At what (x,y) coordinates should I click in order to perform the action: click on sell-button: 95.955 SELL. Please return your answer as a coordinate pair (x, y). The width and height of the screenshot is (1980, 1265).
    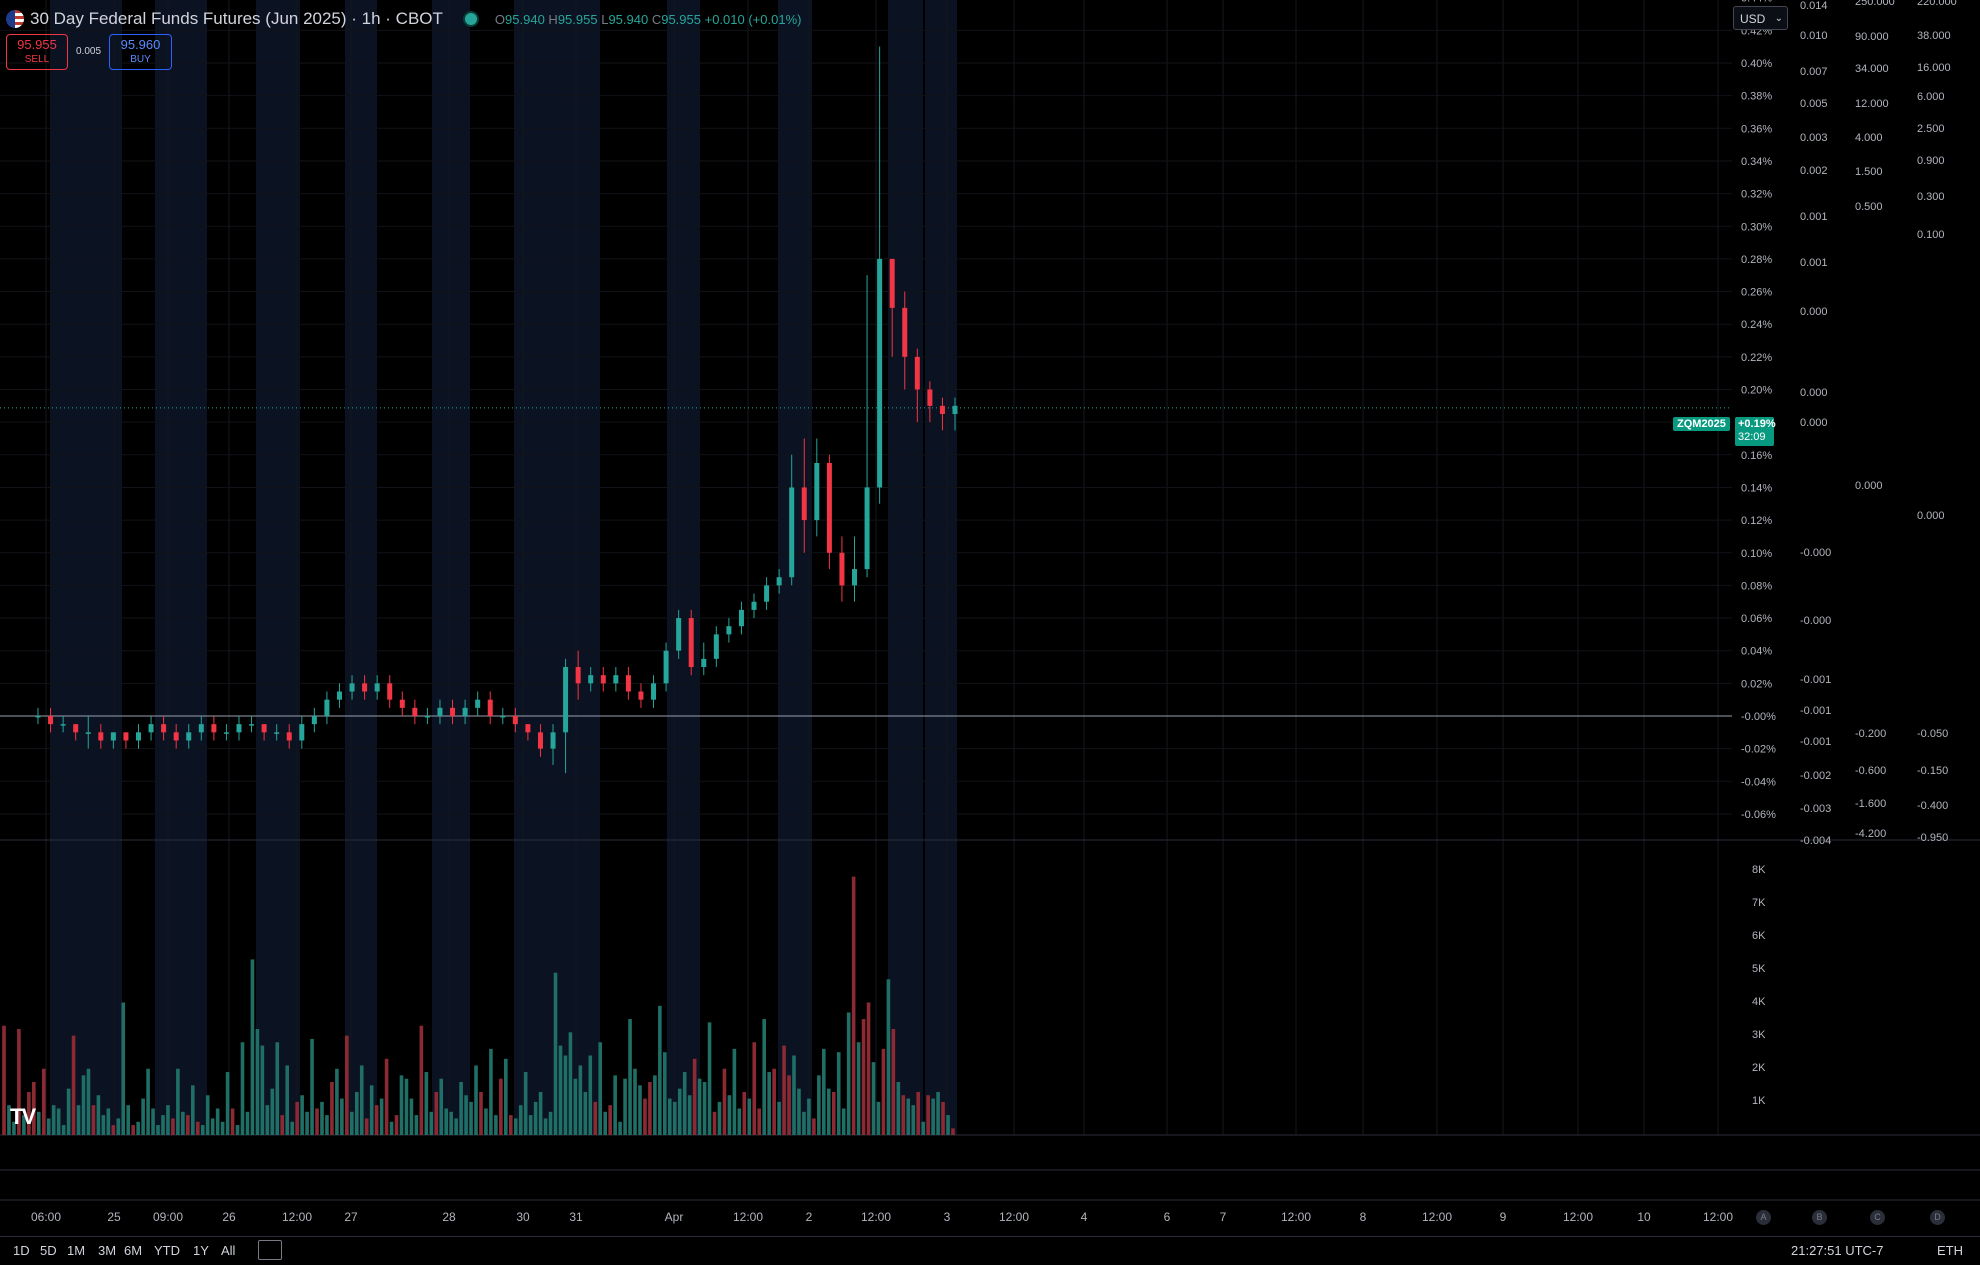
    Looking at the image, I should click on (37, 52).